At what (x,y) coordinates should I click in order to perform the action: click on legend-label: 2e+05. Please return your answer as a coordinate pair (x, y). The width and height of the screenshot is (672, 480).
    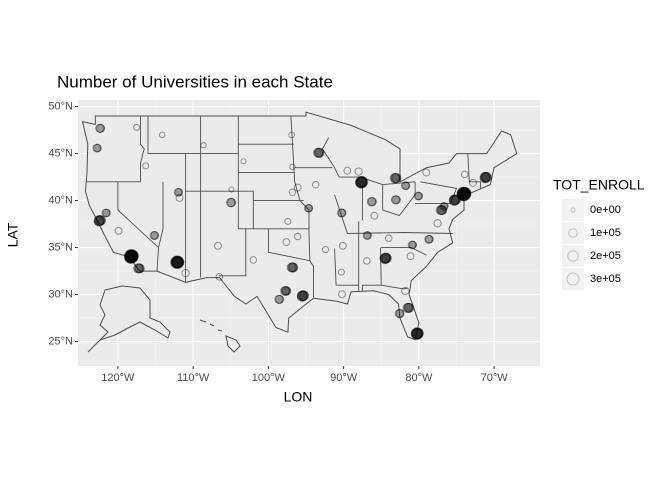
    Looking at the image, I should click on (605, 256).